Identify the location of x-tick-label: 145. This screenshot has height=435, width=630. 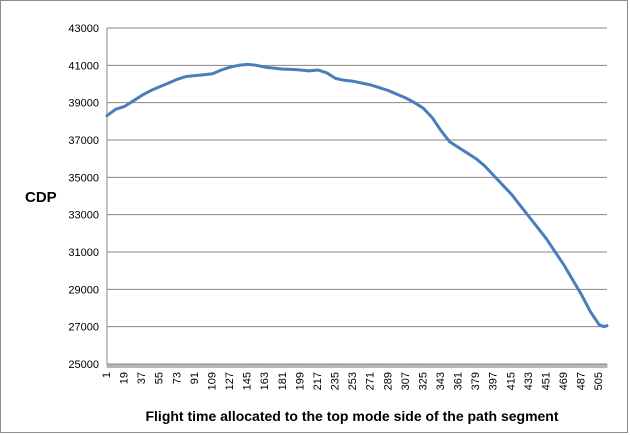
(248, 381).